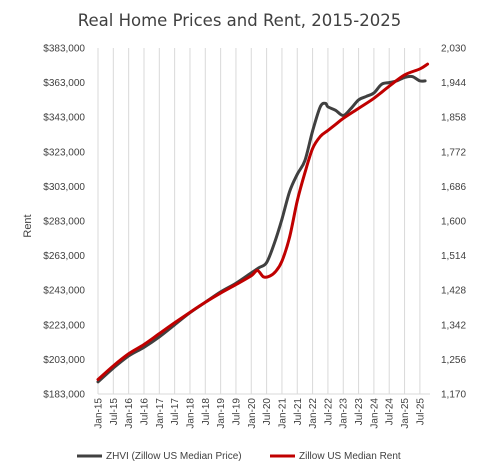  What do you see at coordinates (174, 456) in the screenshot?
I see `legend-label-zhvi: ZHVI (Zillow US Median Price)` at bounding box center [174, 456].